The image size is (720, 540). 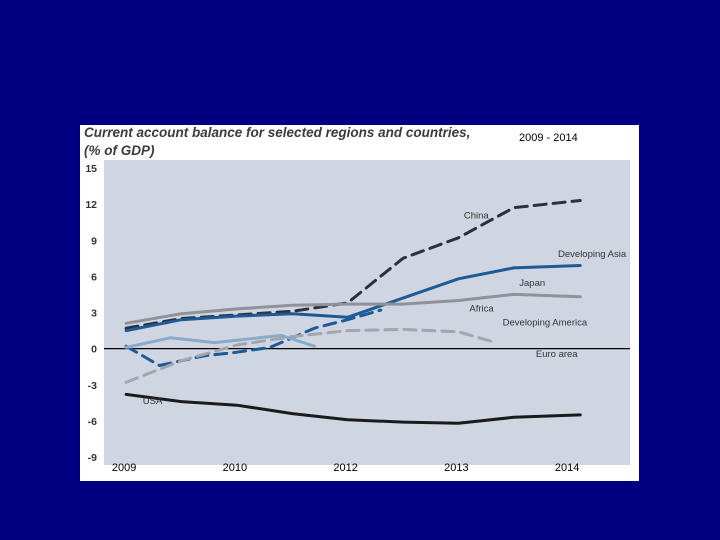 I want to click on series-label-developing-america: Developing America, so click(x=545, y=323).